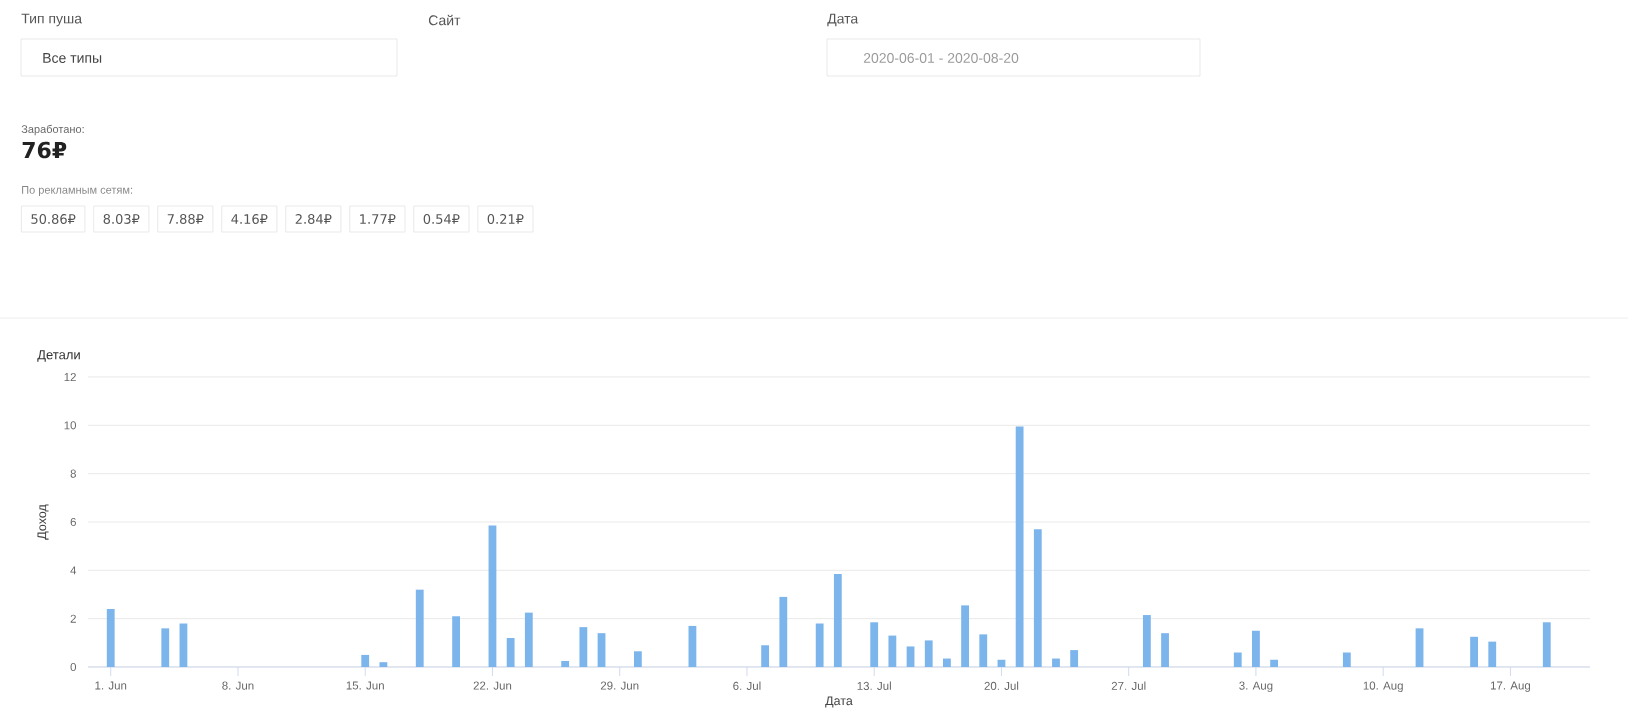 This screenshot has width=1628, height=724. I want to click on text: 2.84₽, so click(313, 219).